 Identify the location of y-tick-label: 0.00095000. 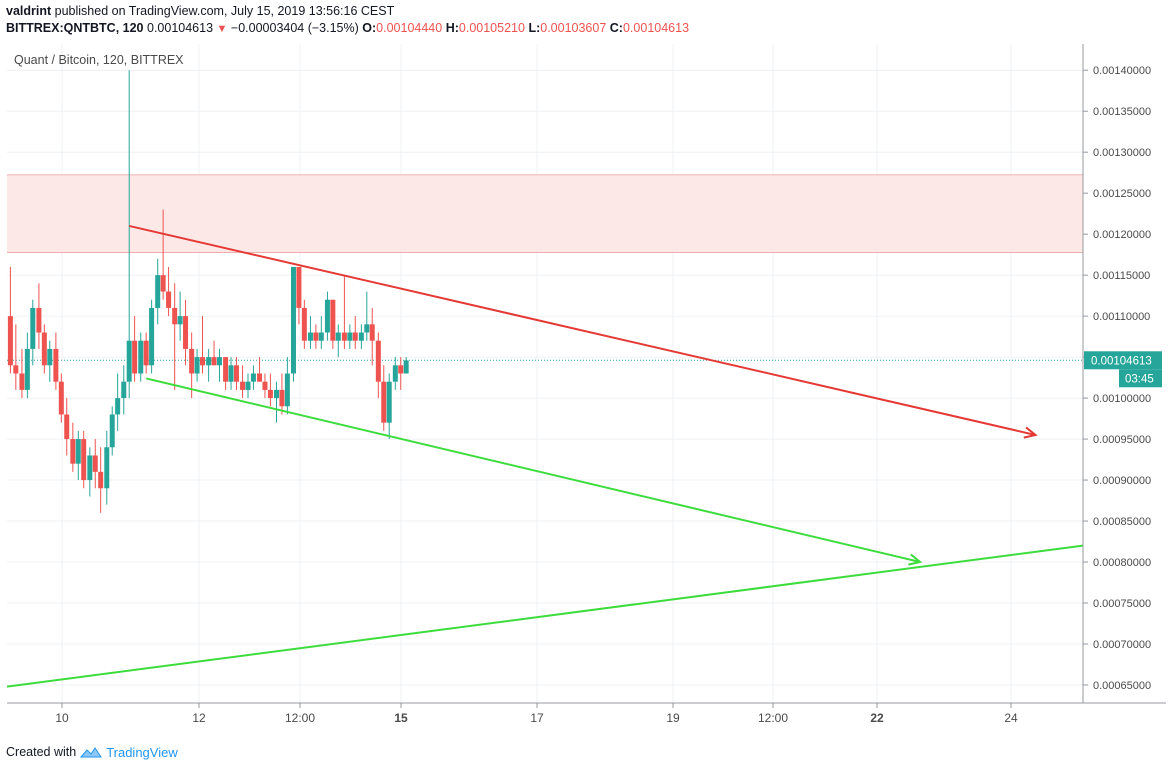
(1122, 440).